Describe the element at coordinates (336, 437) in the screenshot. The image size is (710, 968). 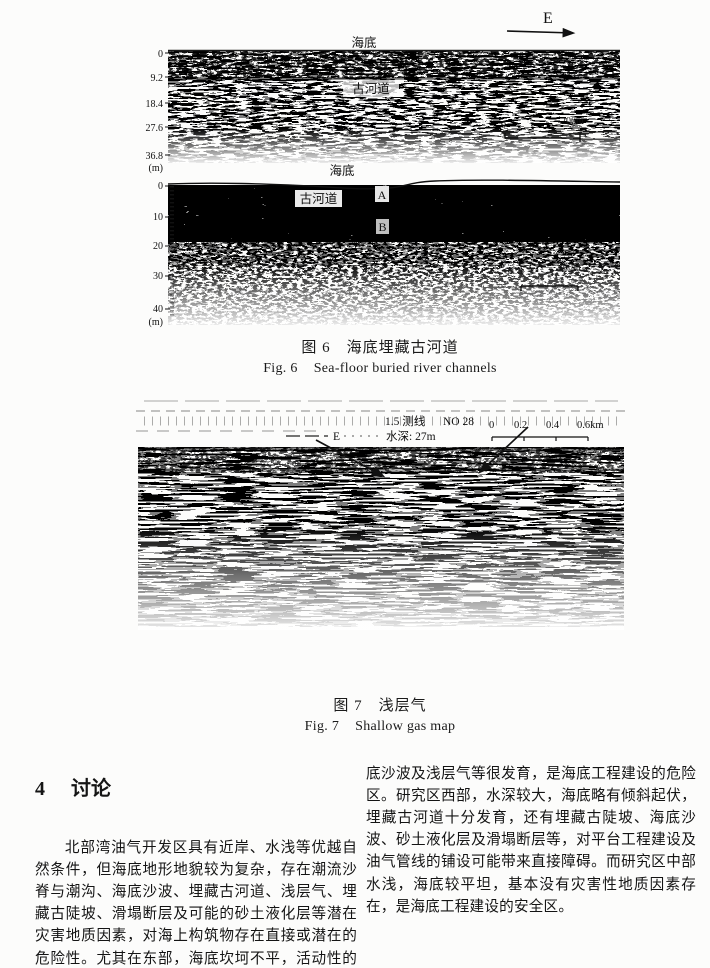
I see `direction-label-east: E` at that location.